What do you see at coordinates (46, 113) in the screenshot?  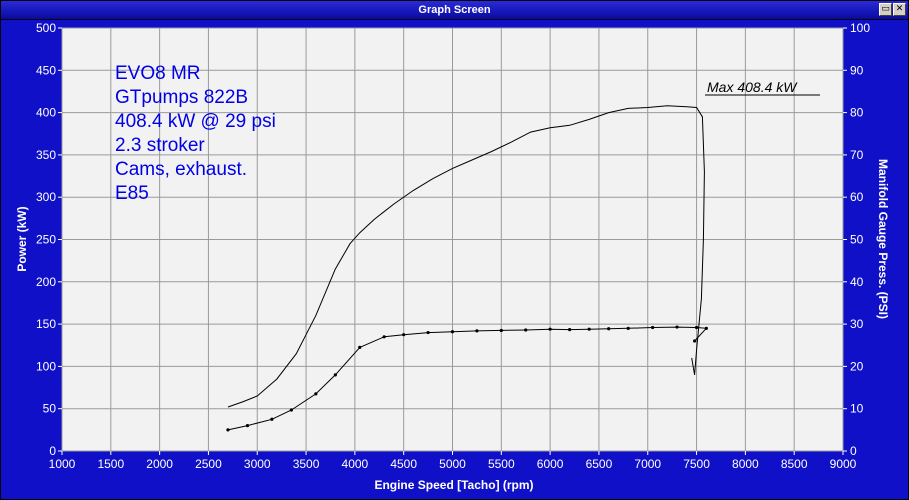 I see `y-tick-label: 400` at bounding box center [46, 113].